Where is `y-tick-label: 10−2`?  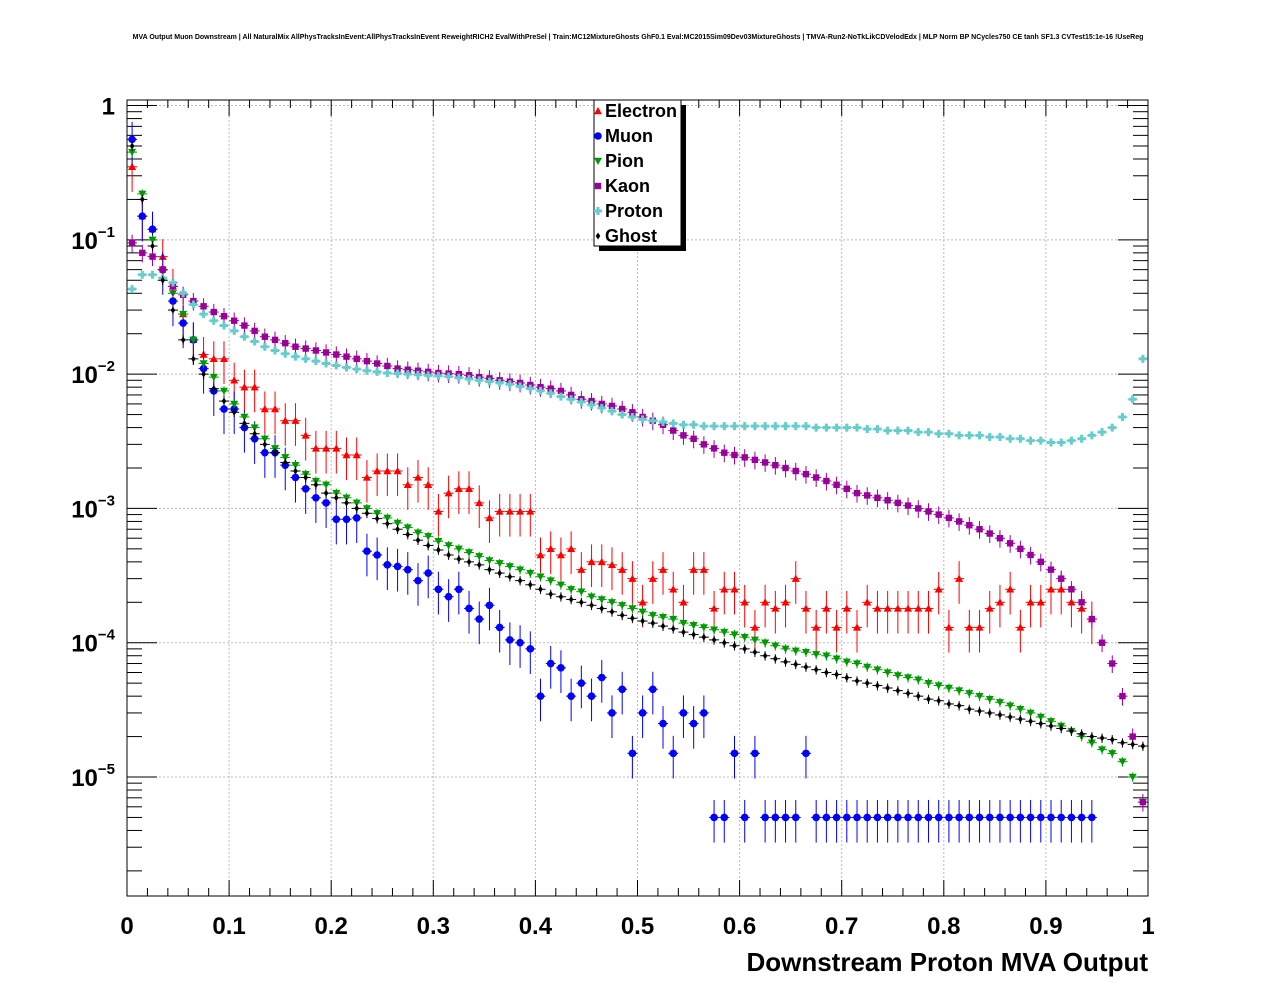
y-tick-label: 10−2 is located at coordinates (93, 373).